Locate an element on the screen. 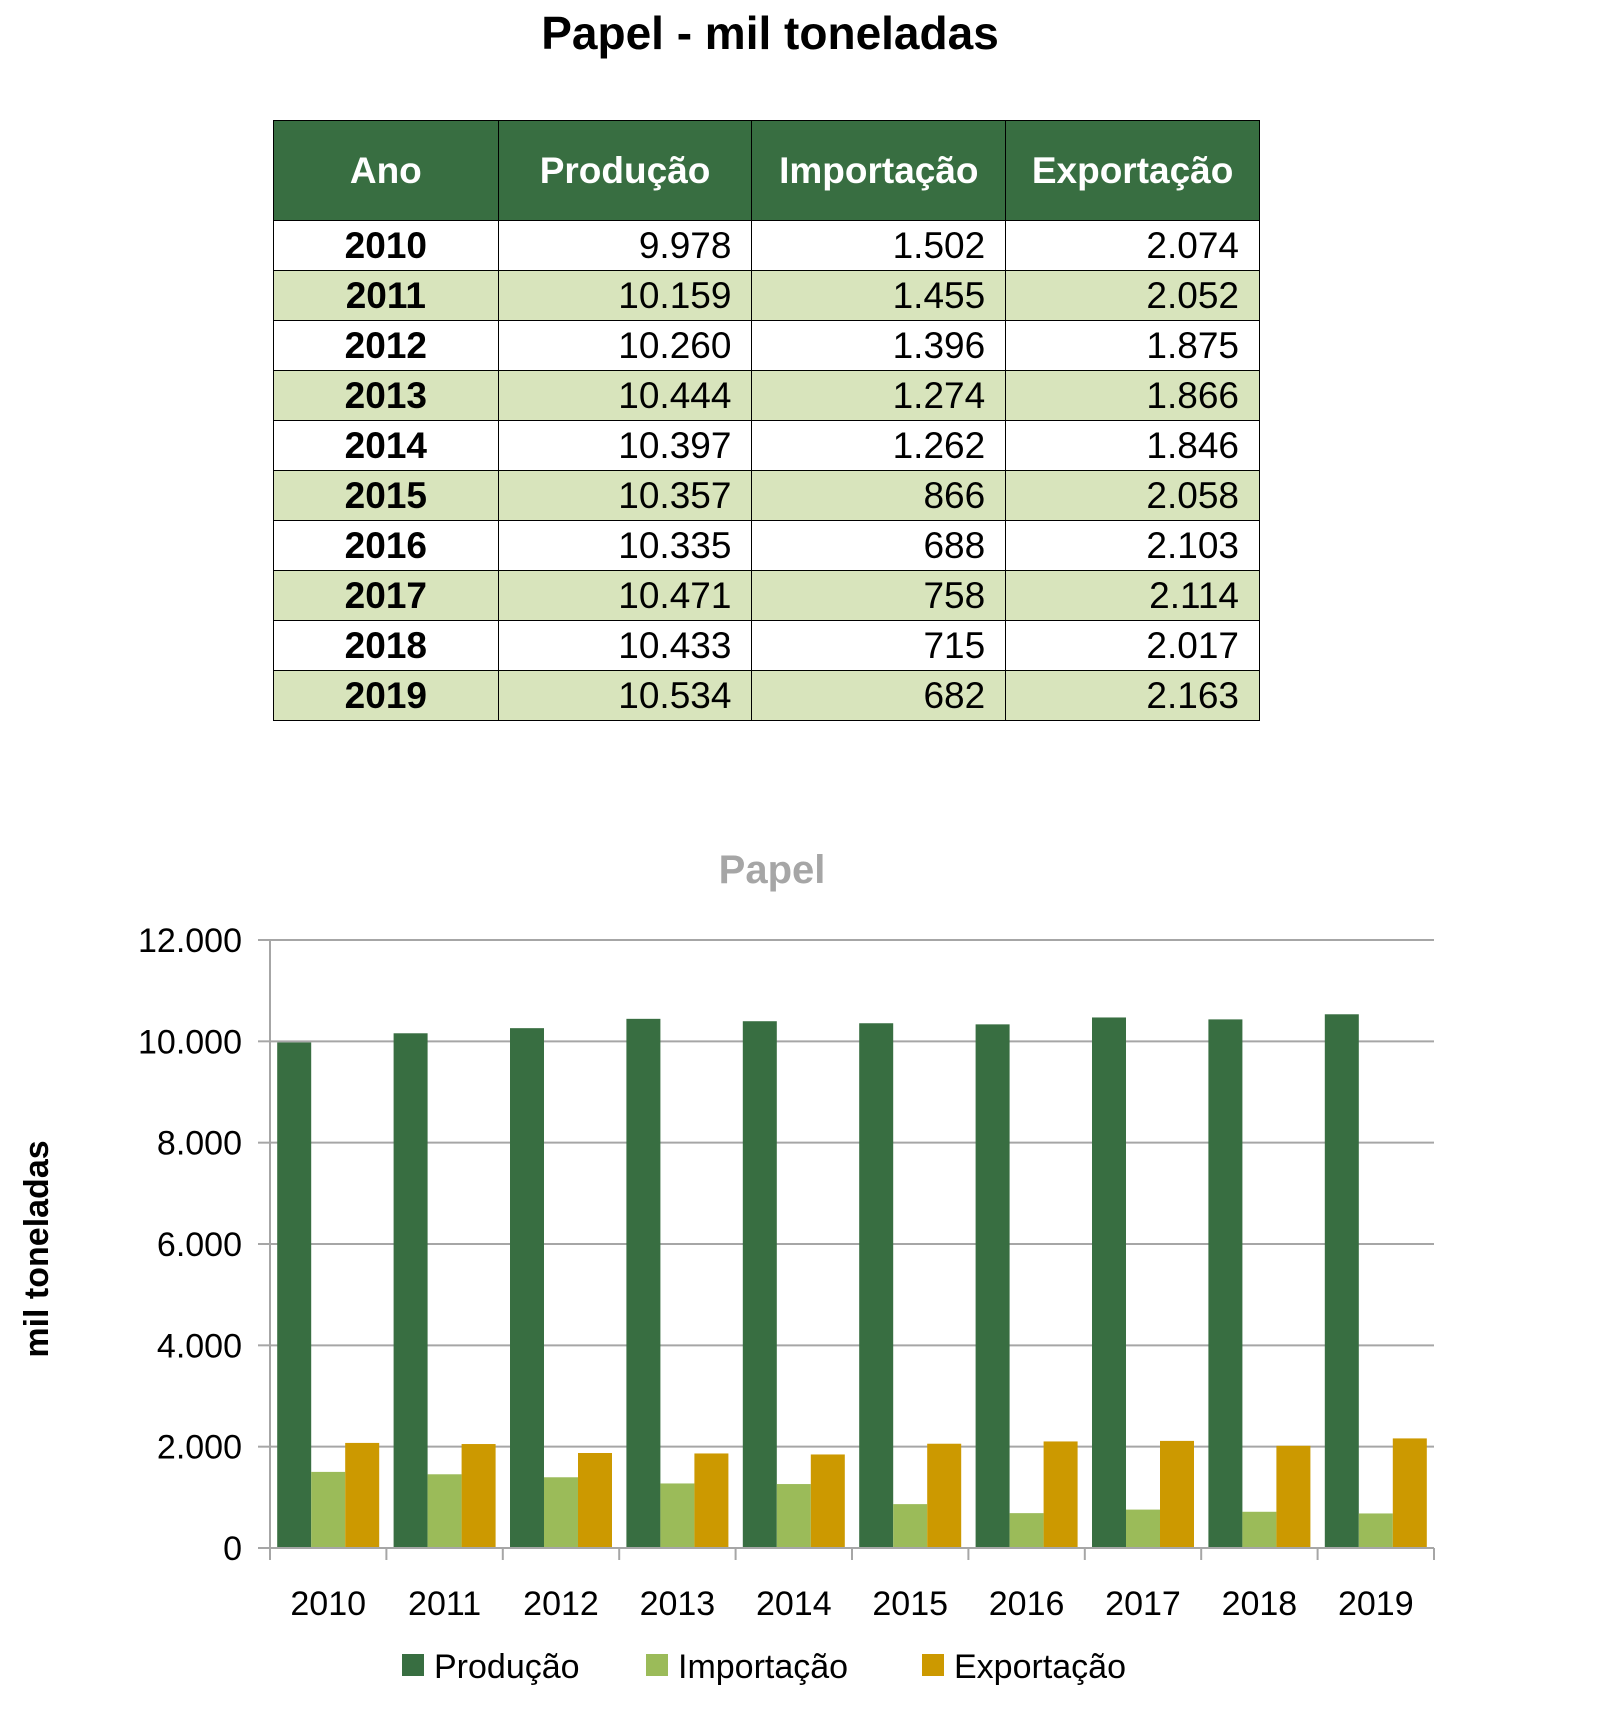 The height and width of the screenshot is (1720, 1611). column-header-producao: Produção is located at coordinates (625, 170).